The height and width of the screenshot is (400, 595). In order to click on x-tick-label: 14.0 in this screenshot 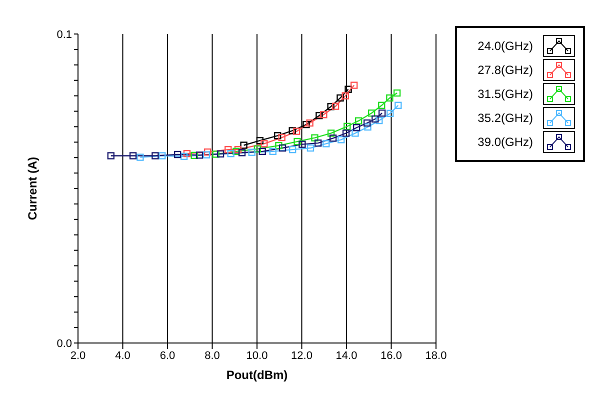, I will do `click(347, 356)`.